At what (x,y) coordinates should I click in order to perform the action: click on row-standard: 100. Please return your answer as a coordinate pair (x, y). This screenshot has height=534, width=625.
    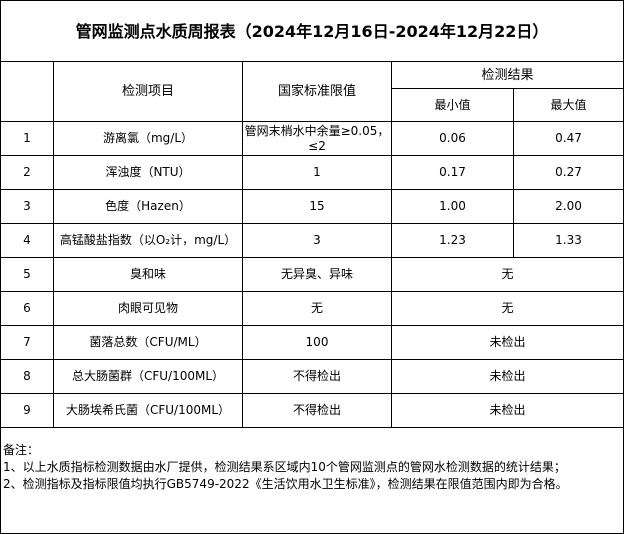
    Looking at the image, I should click on (317, 342).